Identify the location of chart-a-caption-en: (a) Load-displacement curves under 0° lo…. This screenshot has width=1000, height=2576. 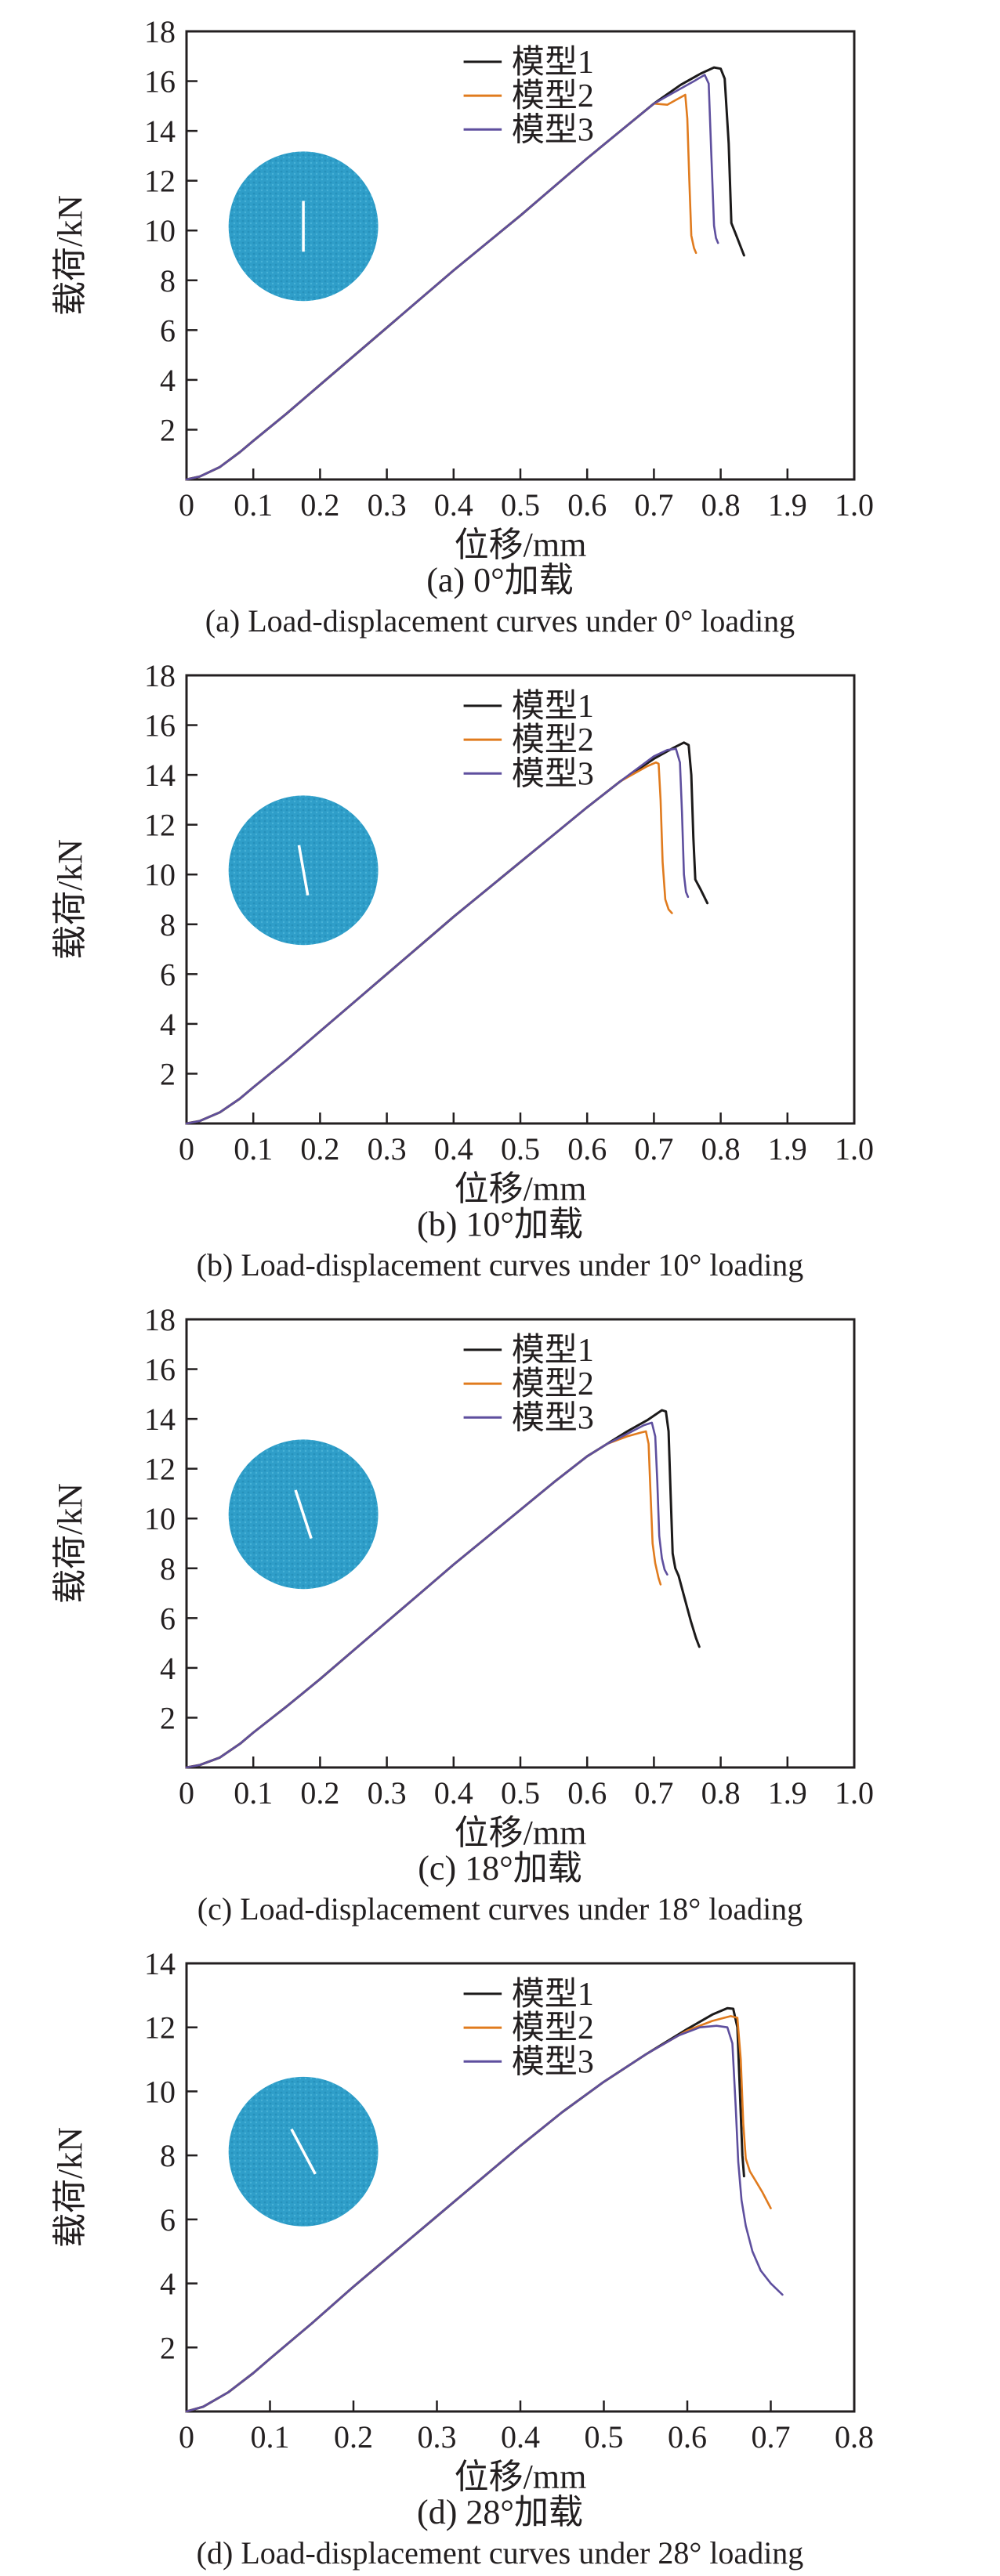
(500, 621).